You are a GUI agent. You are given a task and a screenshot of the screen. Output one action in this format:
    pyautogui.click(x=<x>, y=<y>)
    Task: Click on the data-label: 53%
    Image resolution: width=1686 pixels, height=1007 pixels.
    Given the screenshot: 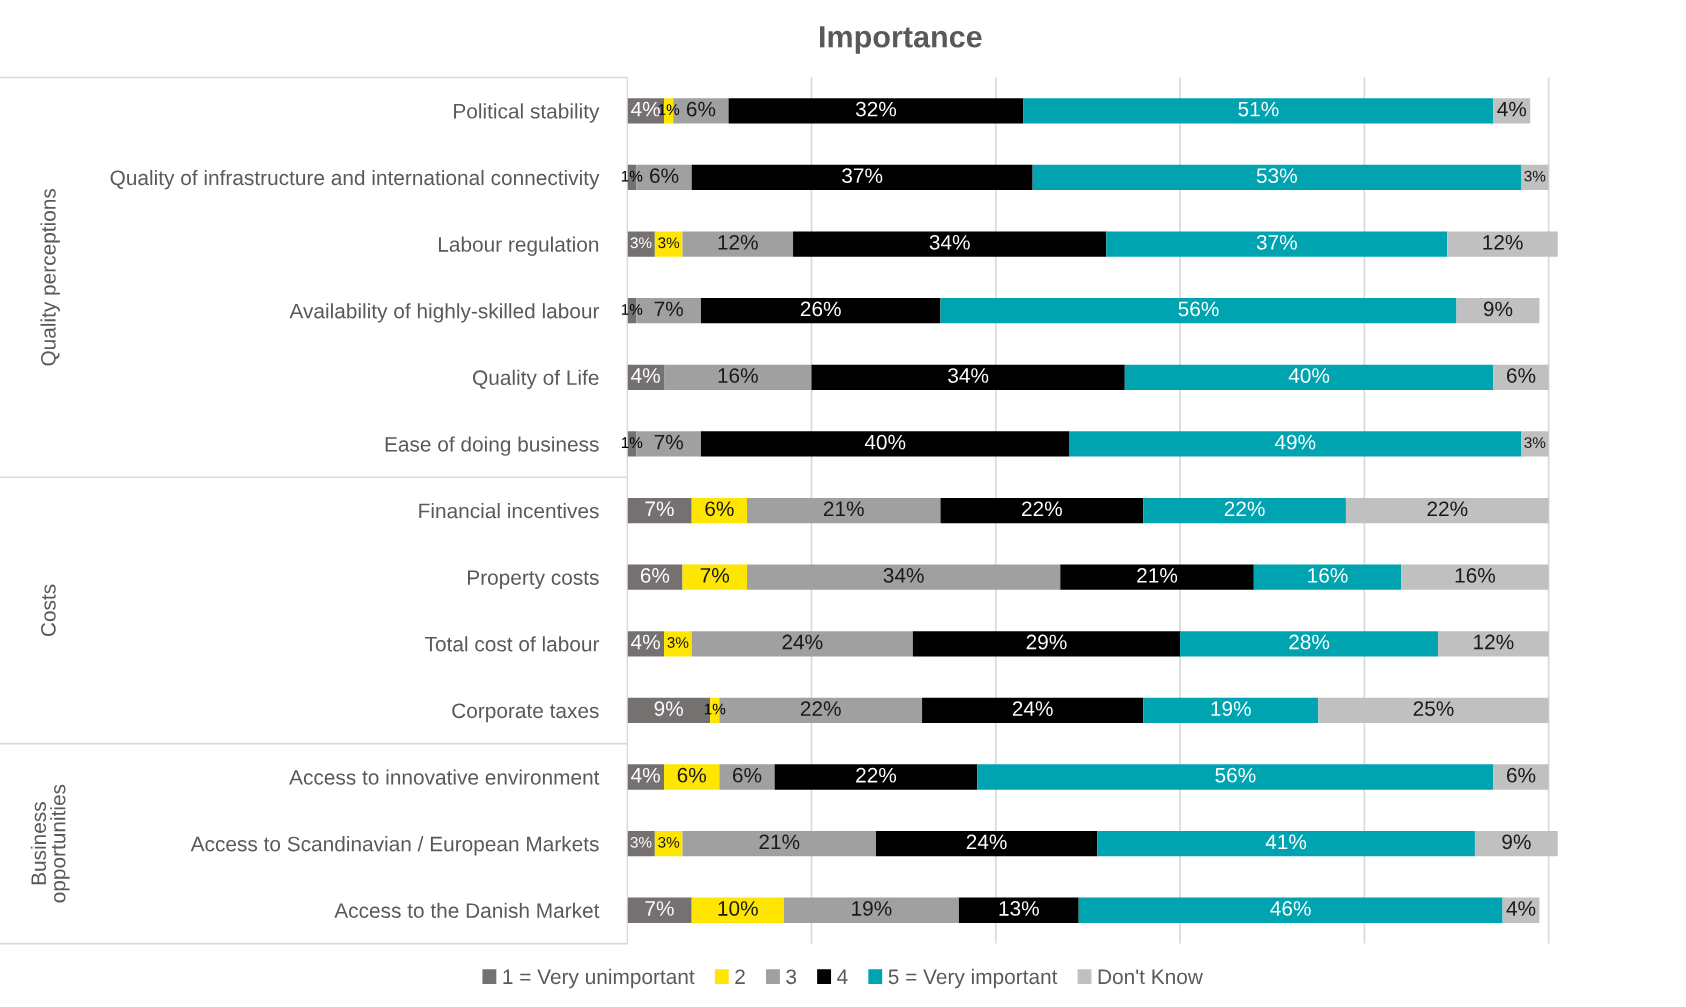 What is the action you would take?
    pyautogui.click(x=1276, y=176)
    